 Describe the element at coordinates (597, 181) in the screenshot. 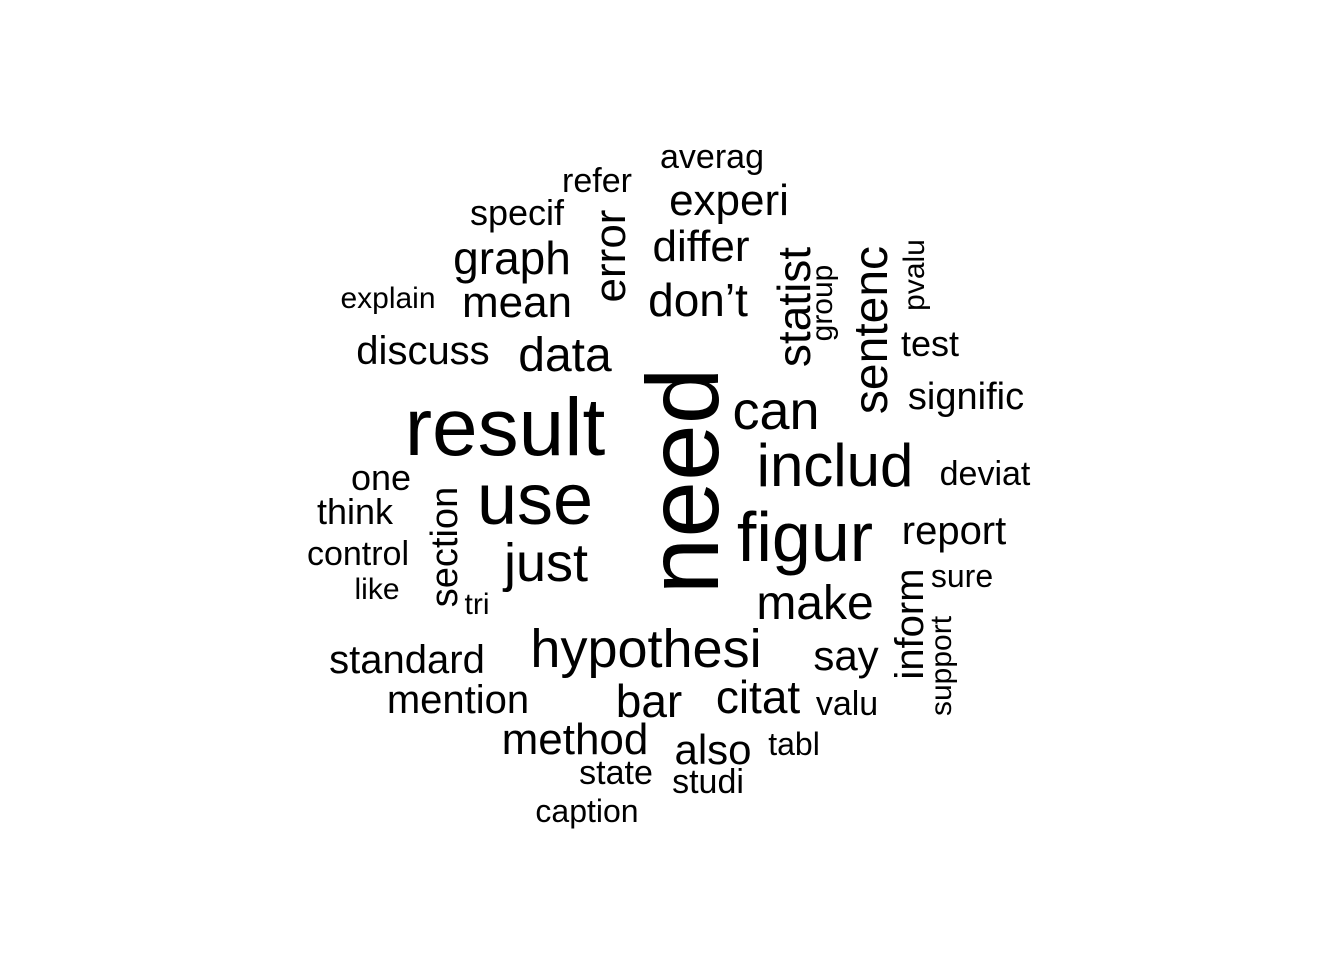

I see `word-refer: refer` at that location.